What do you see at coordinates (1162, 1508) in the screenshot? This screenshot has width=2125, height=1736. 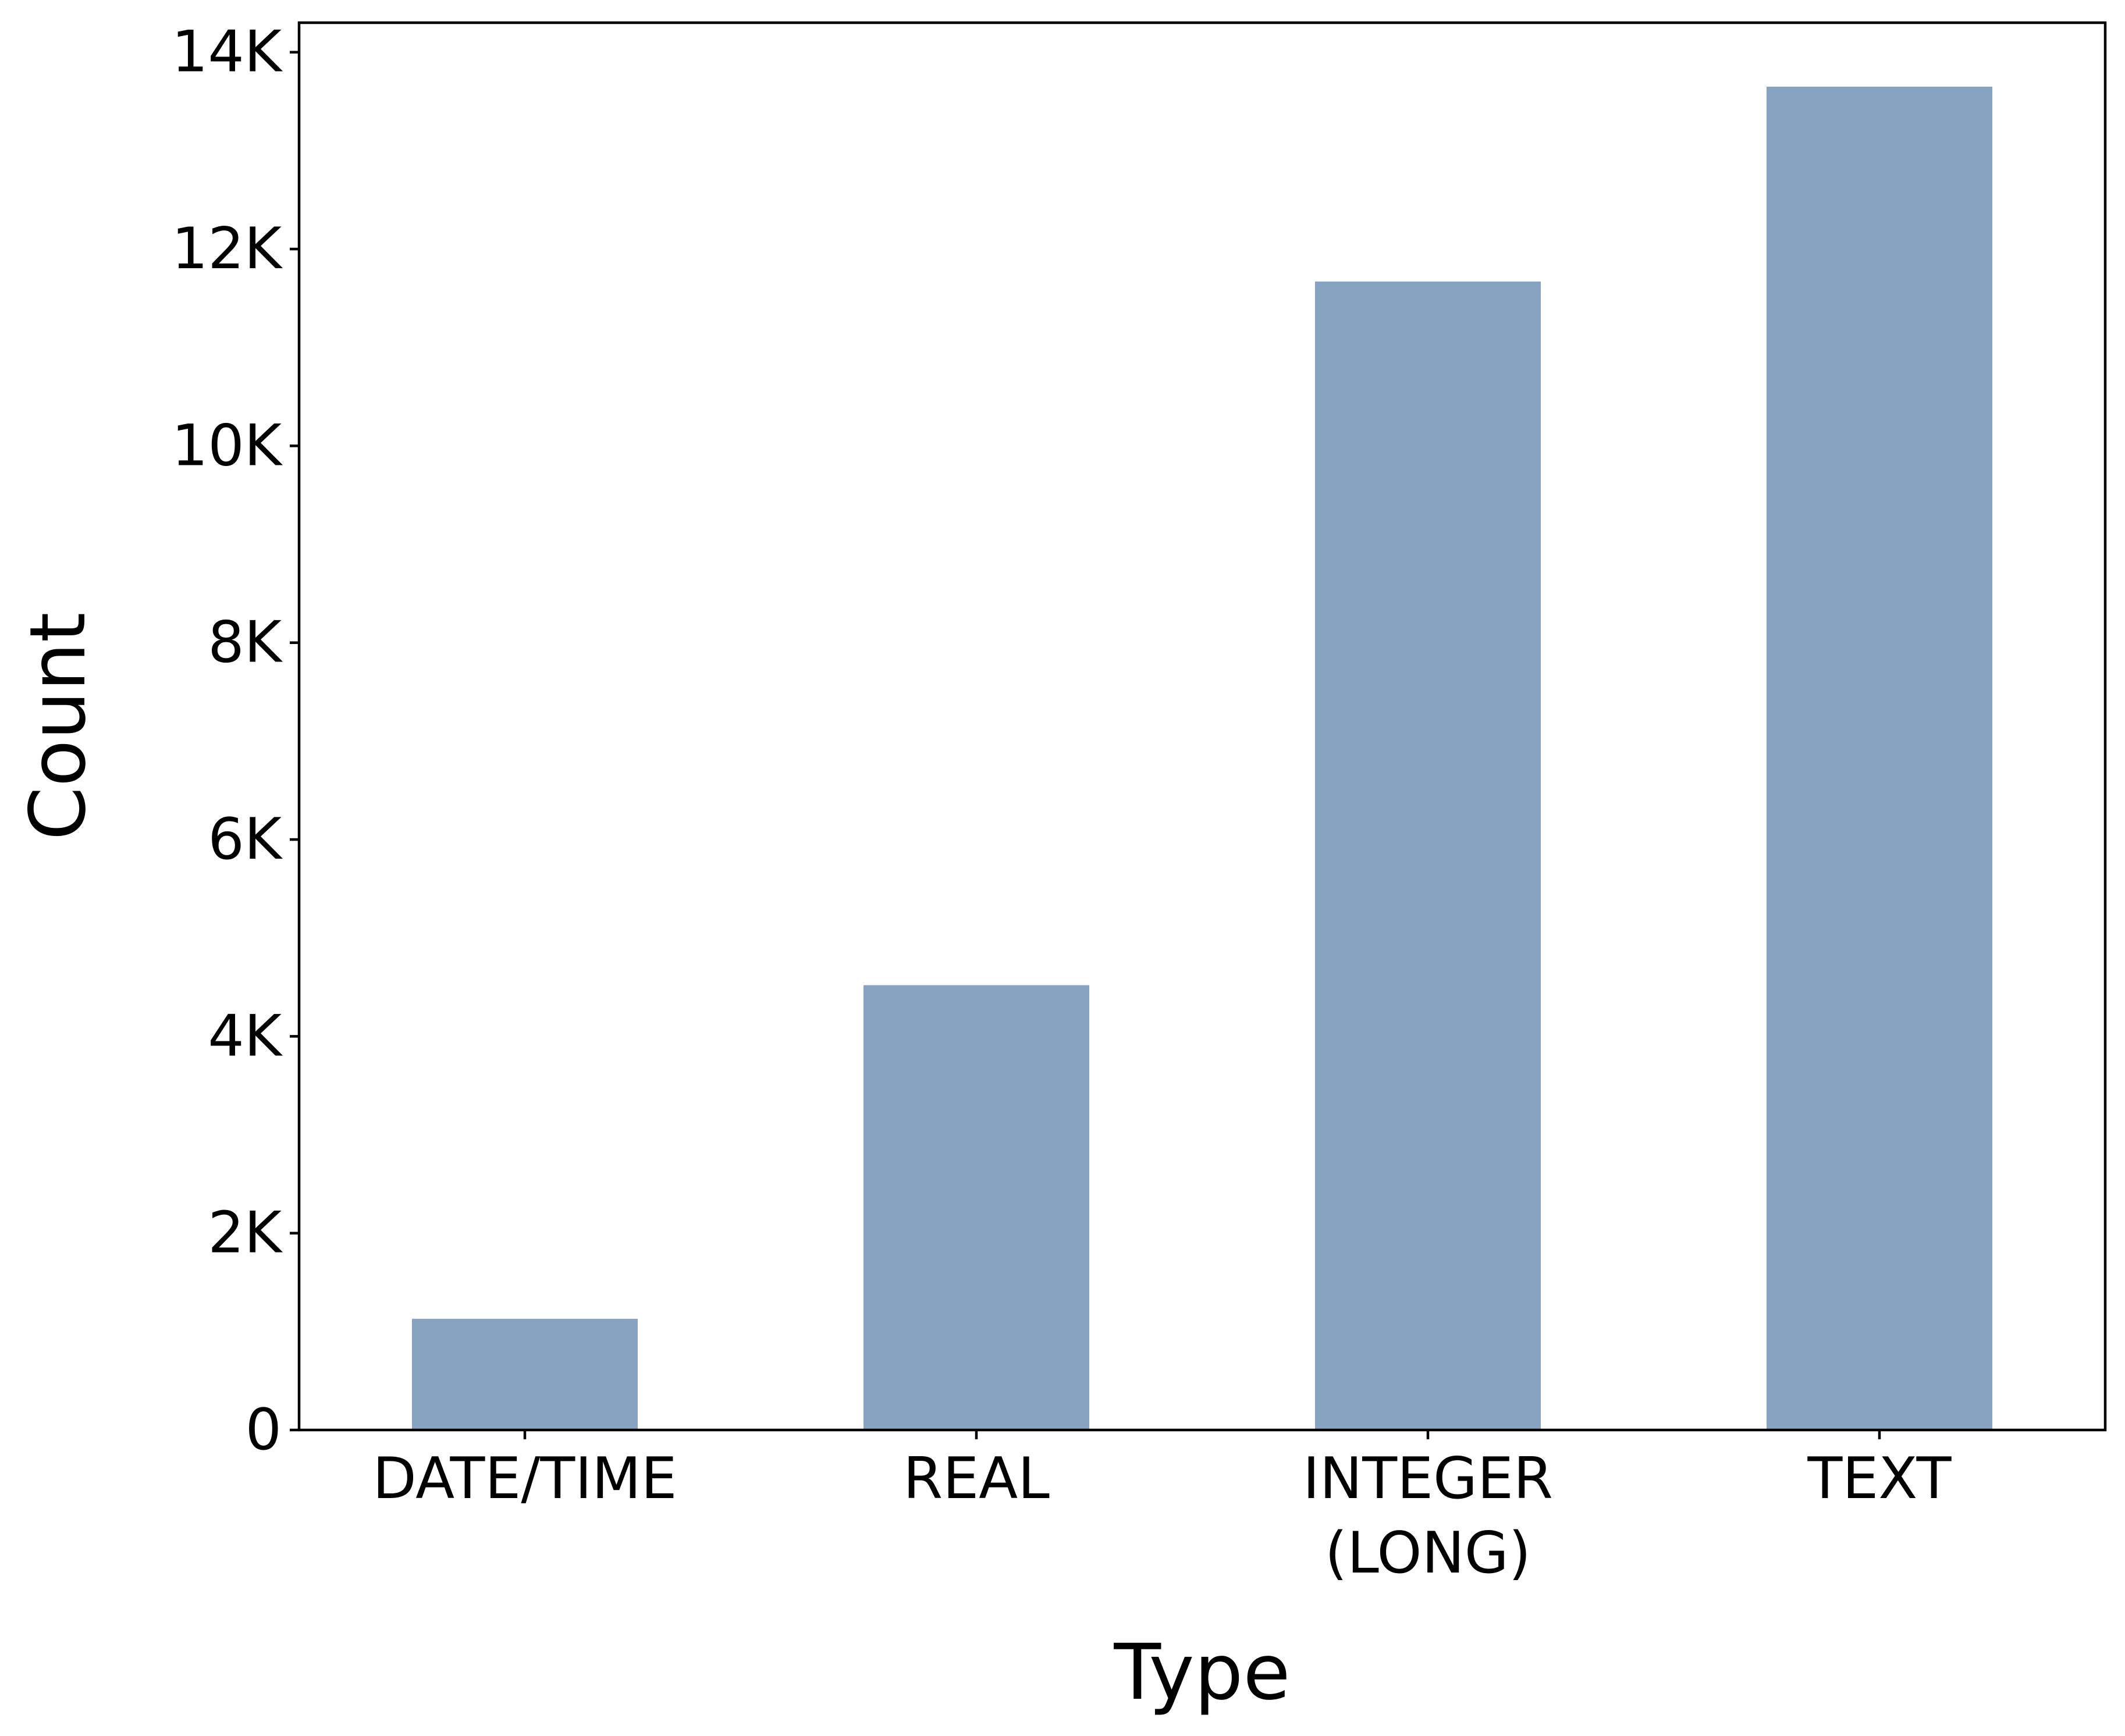 I see `x-axis: DATE/TIME REAL INTEGER (LONG) TEXT` at bounding box center [1162, 1508].